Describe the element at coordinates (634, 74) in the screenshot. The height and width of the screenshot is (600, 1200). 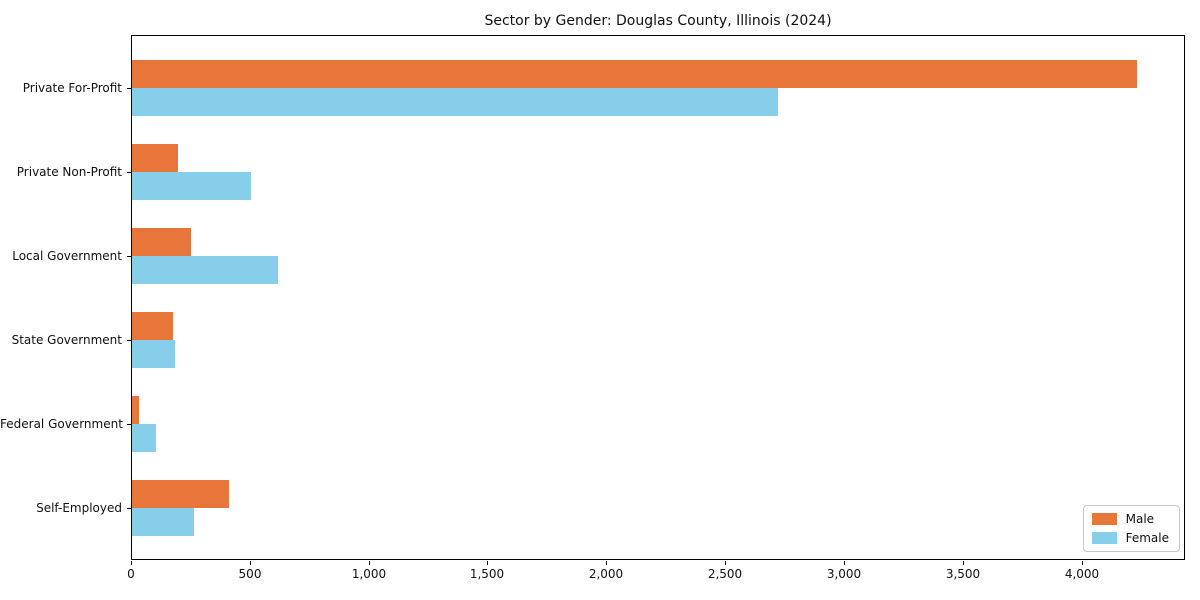
I see `bar-male-private-for-profit` at that location.